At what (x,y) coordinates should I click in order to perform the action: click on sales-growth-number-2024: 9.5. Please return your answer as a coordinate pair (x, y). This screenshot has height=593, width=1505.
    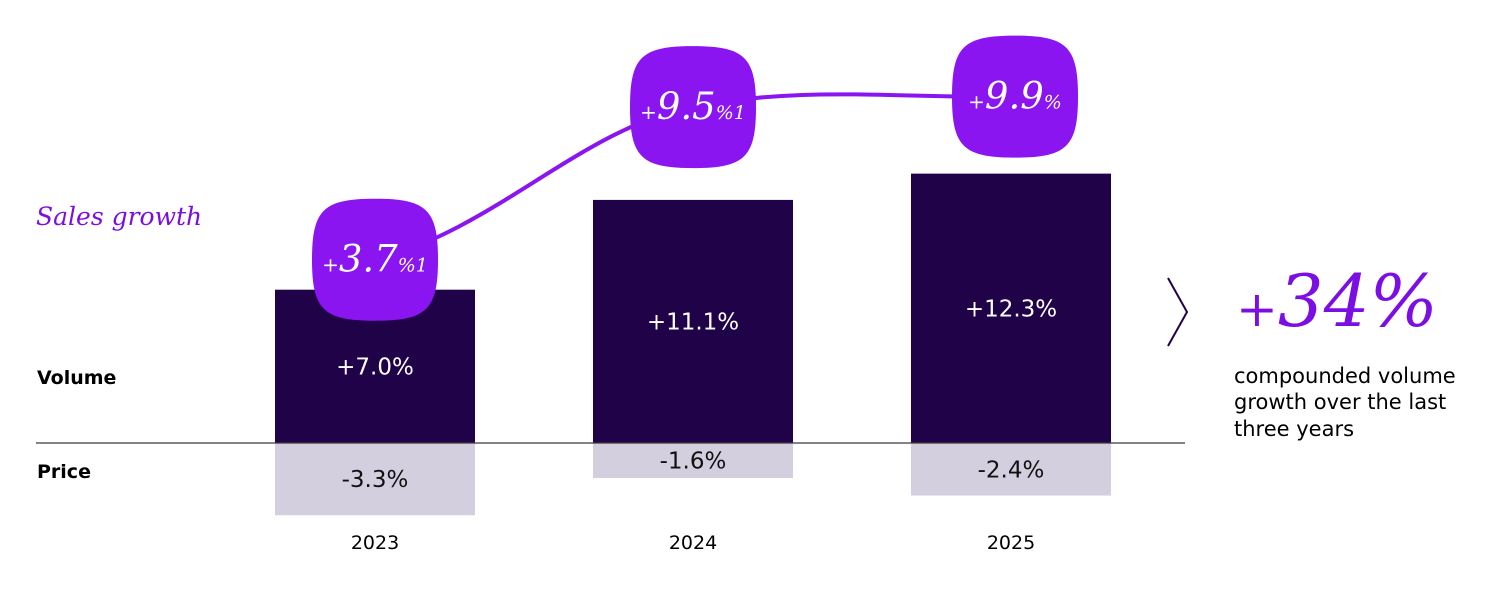
    Looking at the image, I should click on (686, 106).